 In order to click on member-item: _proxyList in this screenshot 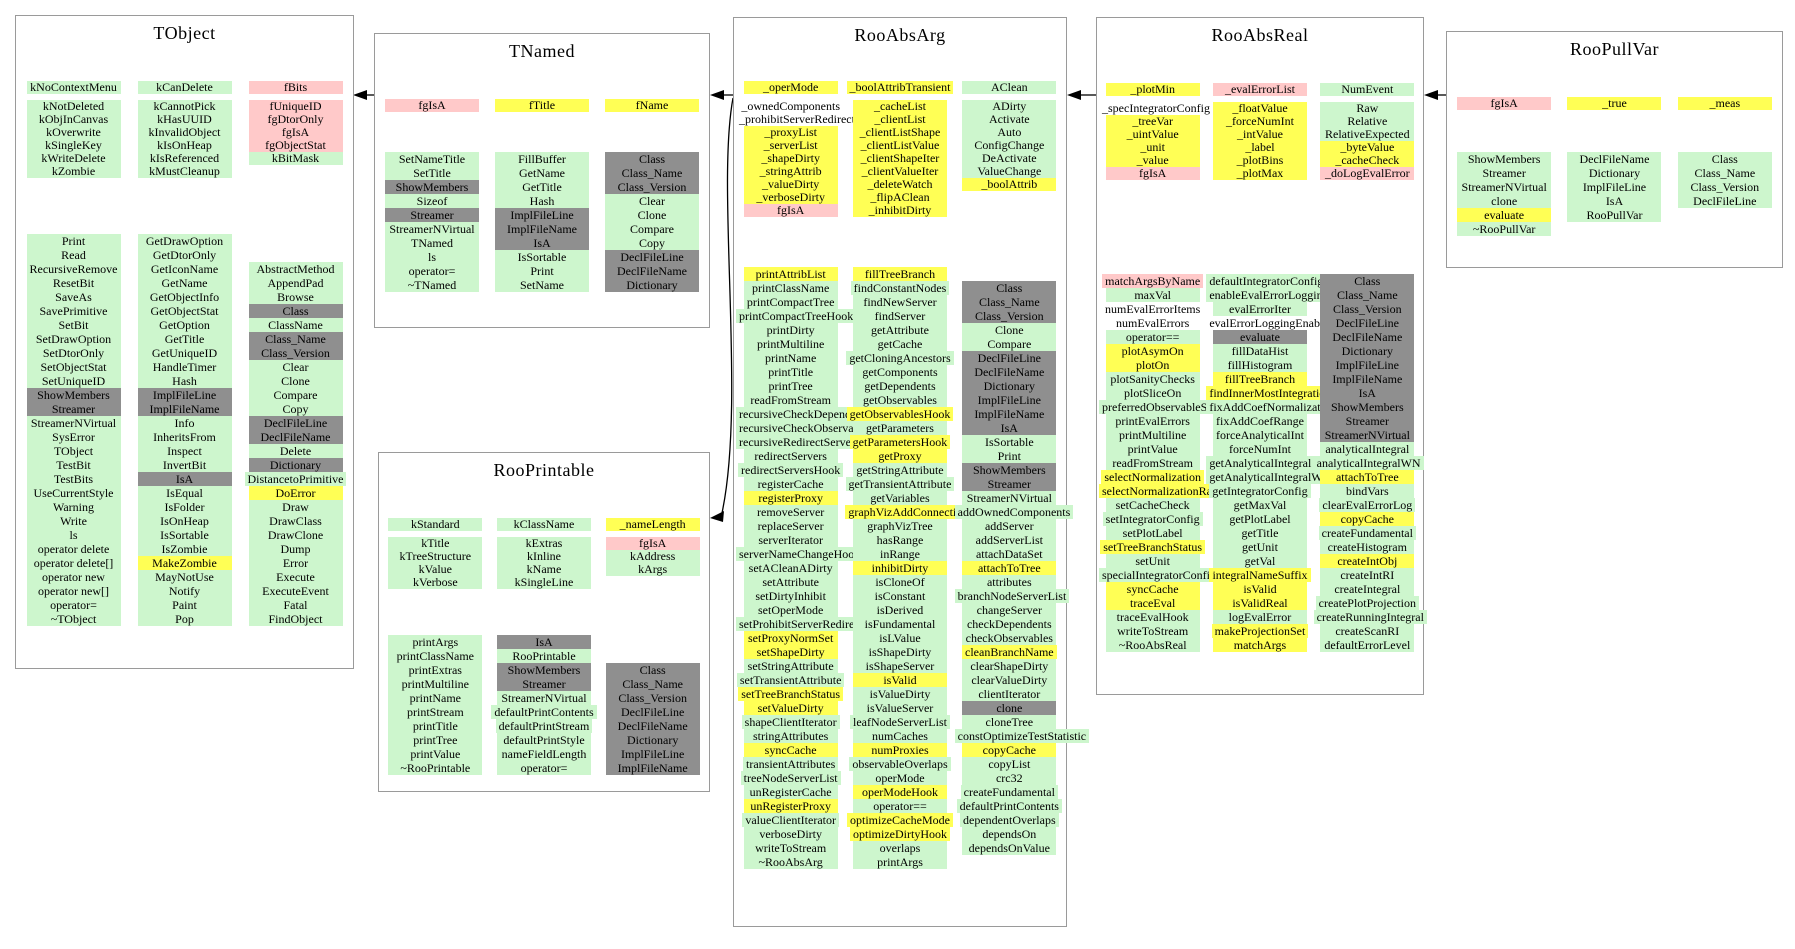, I will do `click(790, 132)`.